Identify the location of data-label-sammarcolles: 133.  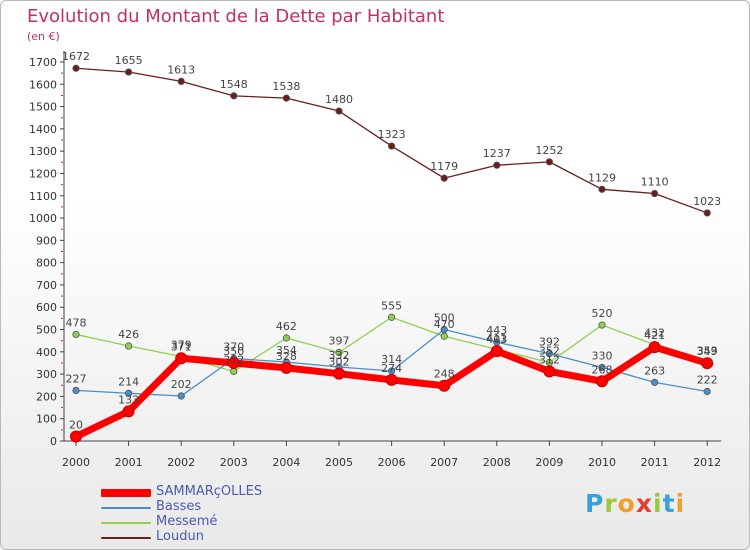
(128, 399).